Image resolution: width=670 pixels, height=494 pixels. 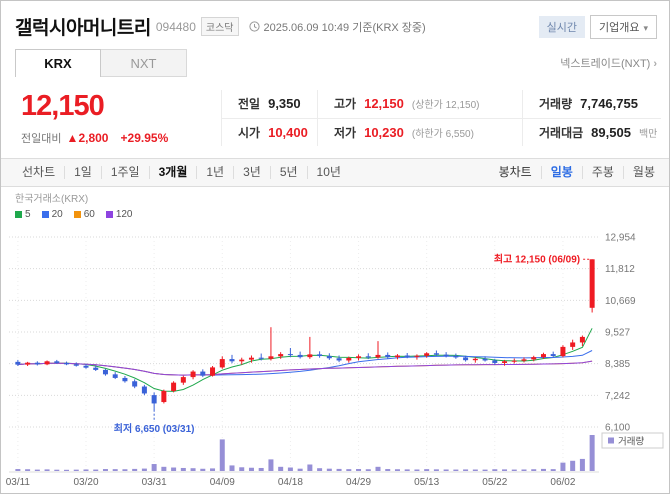 What do you see at coordinates (269, 131) in the screenshot?
I see `summary-cell-open: 시가 10,400` at bounding box center [269, 131].